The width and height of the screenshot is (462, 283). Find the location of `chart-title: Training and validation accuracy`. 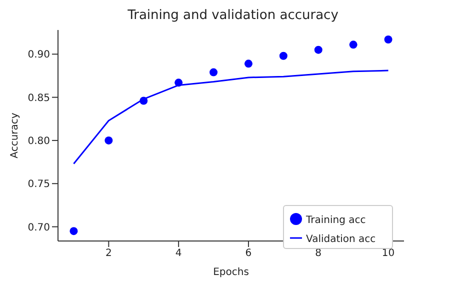

chart-title: Training and validation accuracy is located at coordinates (233, 16).